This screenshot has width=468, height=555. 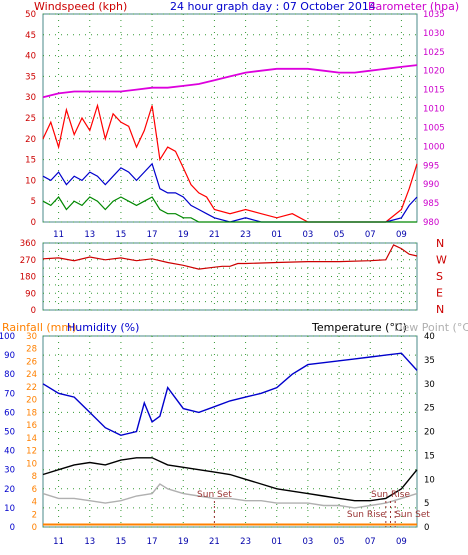 I want to click on humidity-tick: 10, so click(x=9, y=509).